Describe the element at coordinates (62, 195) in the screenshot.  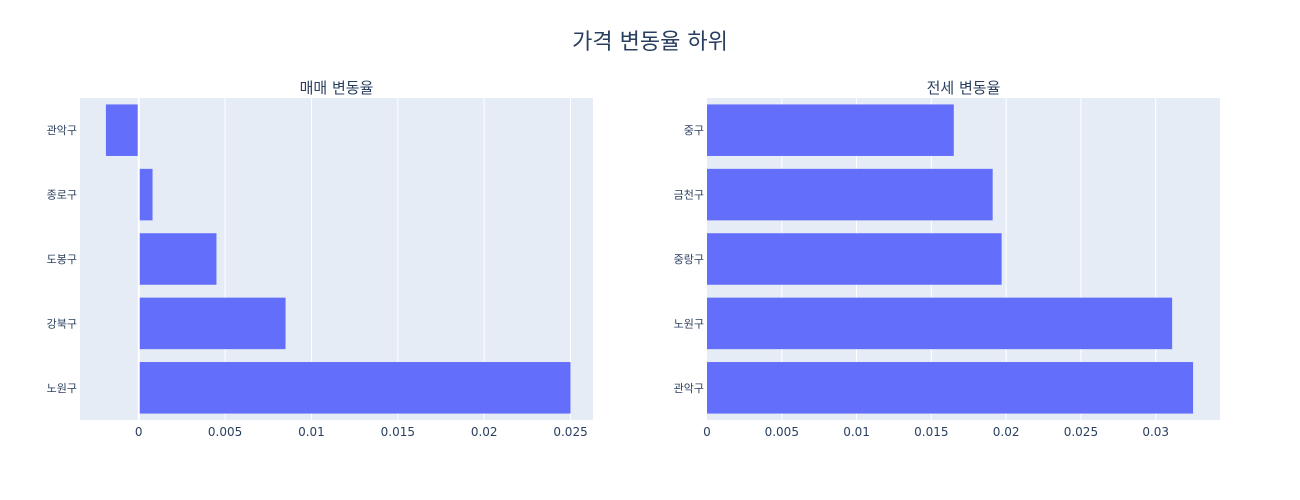
I see `category-label: 종로구` at that location.